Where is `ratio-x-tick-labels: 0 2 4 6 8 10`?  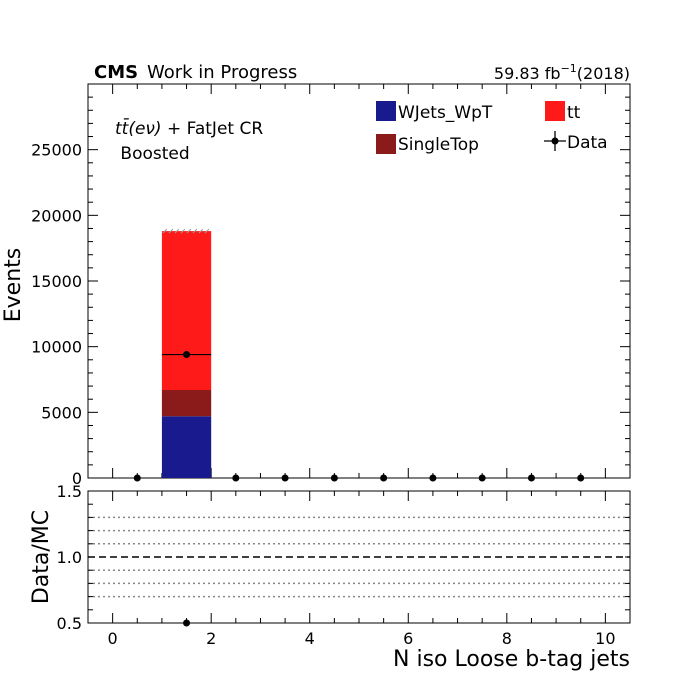
ratio-x-tick-labels: 0 2 4 6 8 10 is located at coordinates (362, 638).